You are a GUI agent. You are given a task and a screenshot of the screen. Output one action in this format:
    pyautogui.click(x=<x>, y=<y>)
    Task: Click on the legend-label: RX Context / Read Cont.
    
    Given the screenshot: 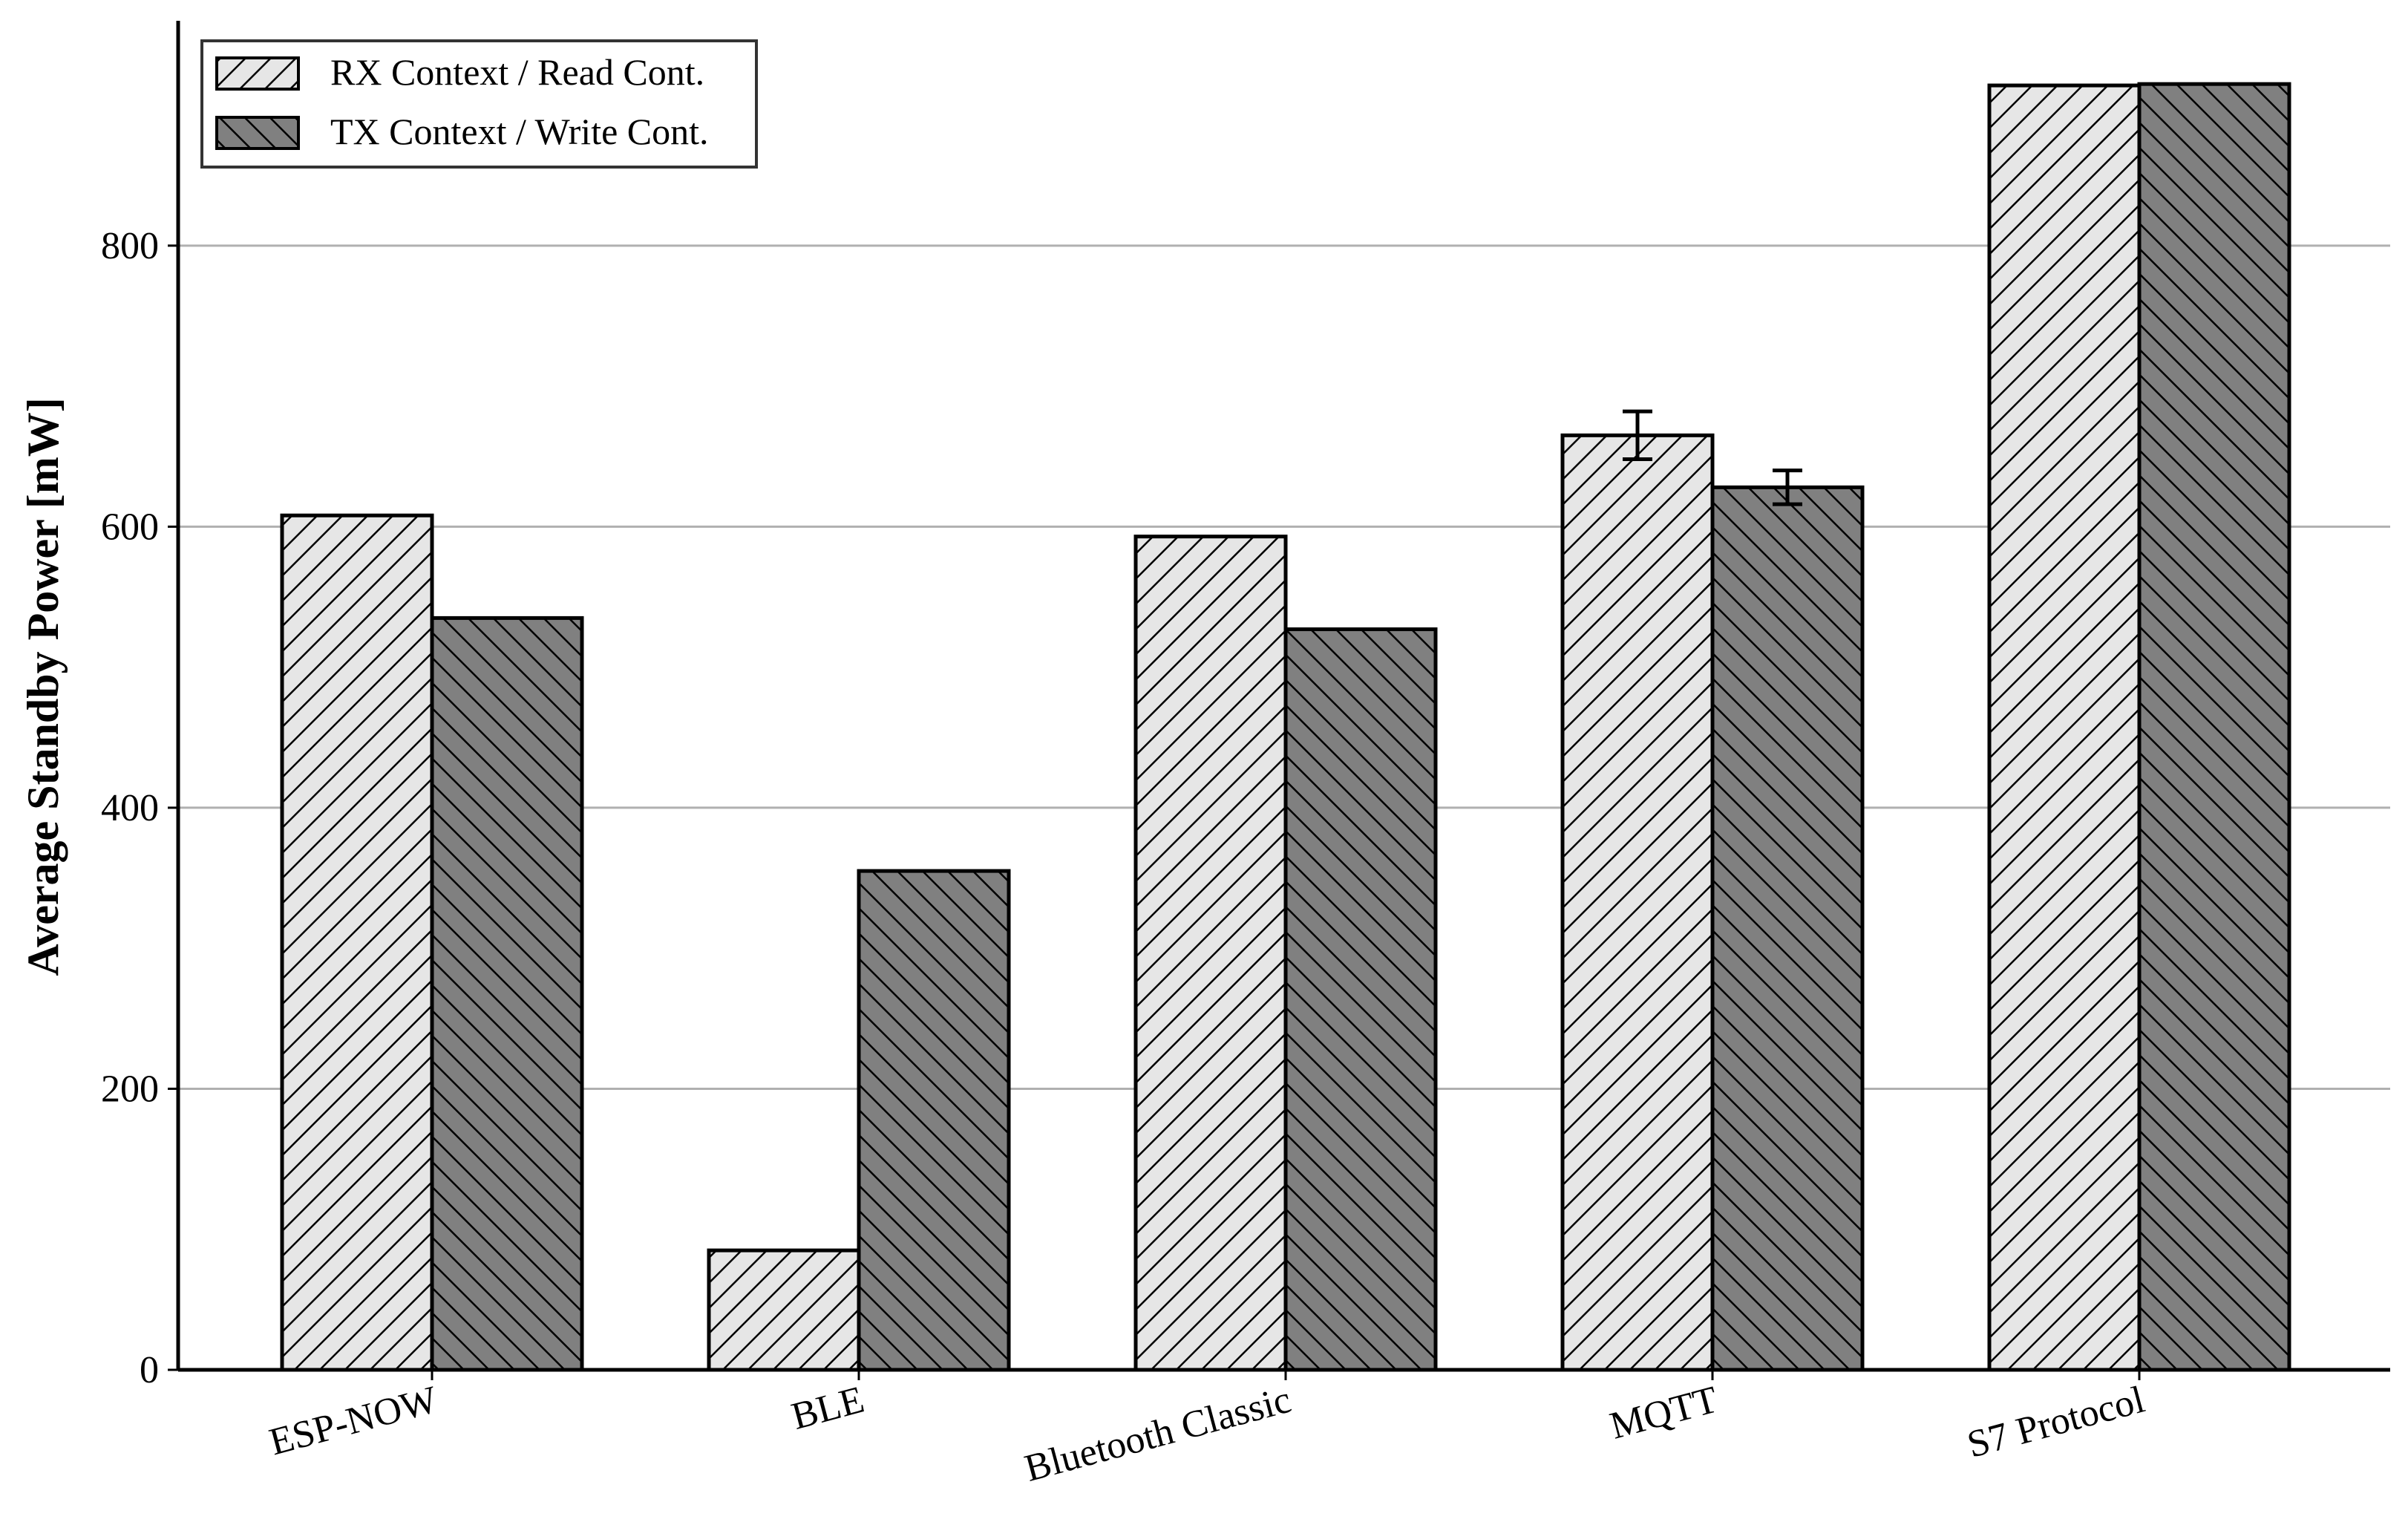 What is the action you would take?
    pyautogui.click(x=517, y=72)
    